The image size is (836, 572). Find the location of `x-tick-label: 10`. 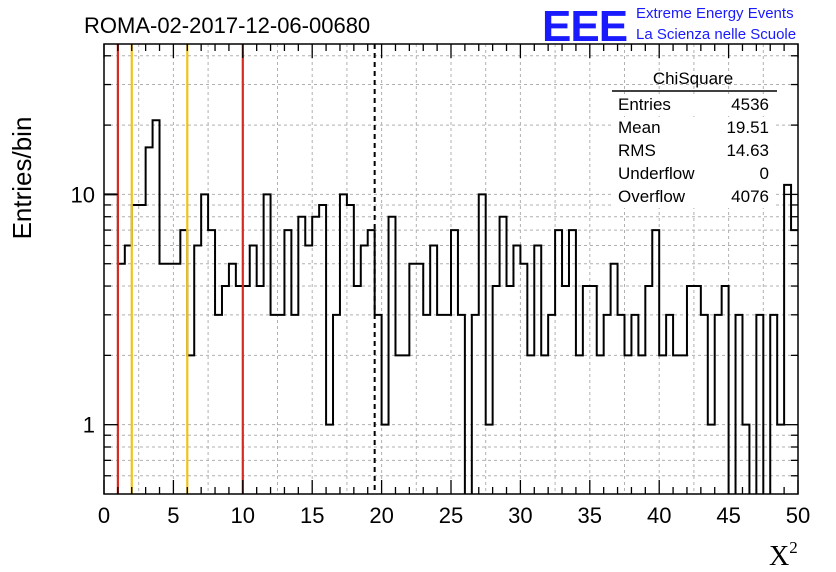

x-tick-label: 10 is located at coordinates (243, 515).